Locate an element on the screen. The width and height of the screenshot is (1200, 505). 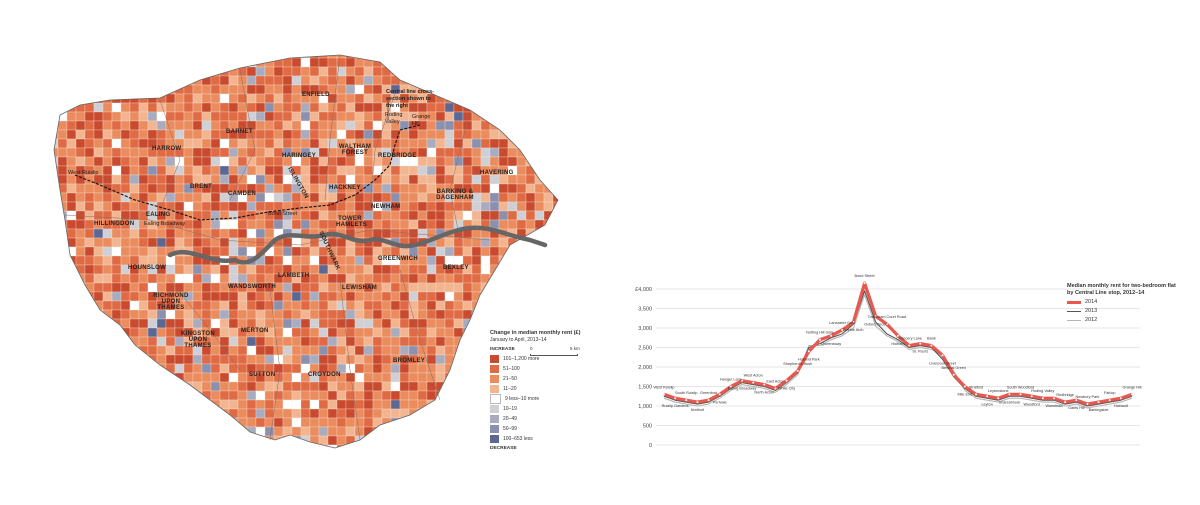
station-label: Perivale is located at coordinates (720, 402).